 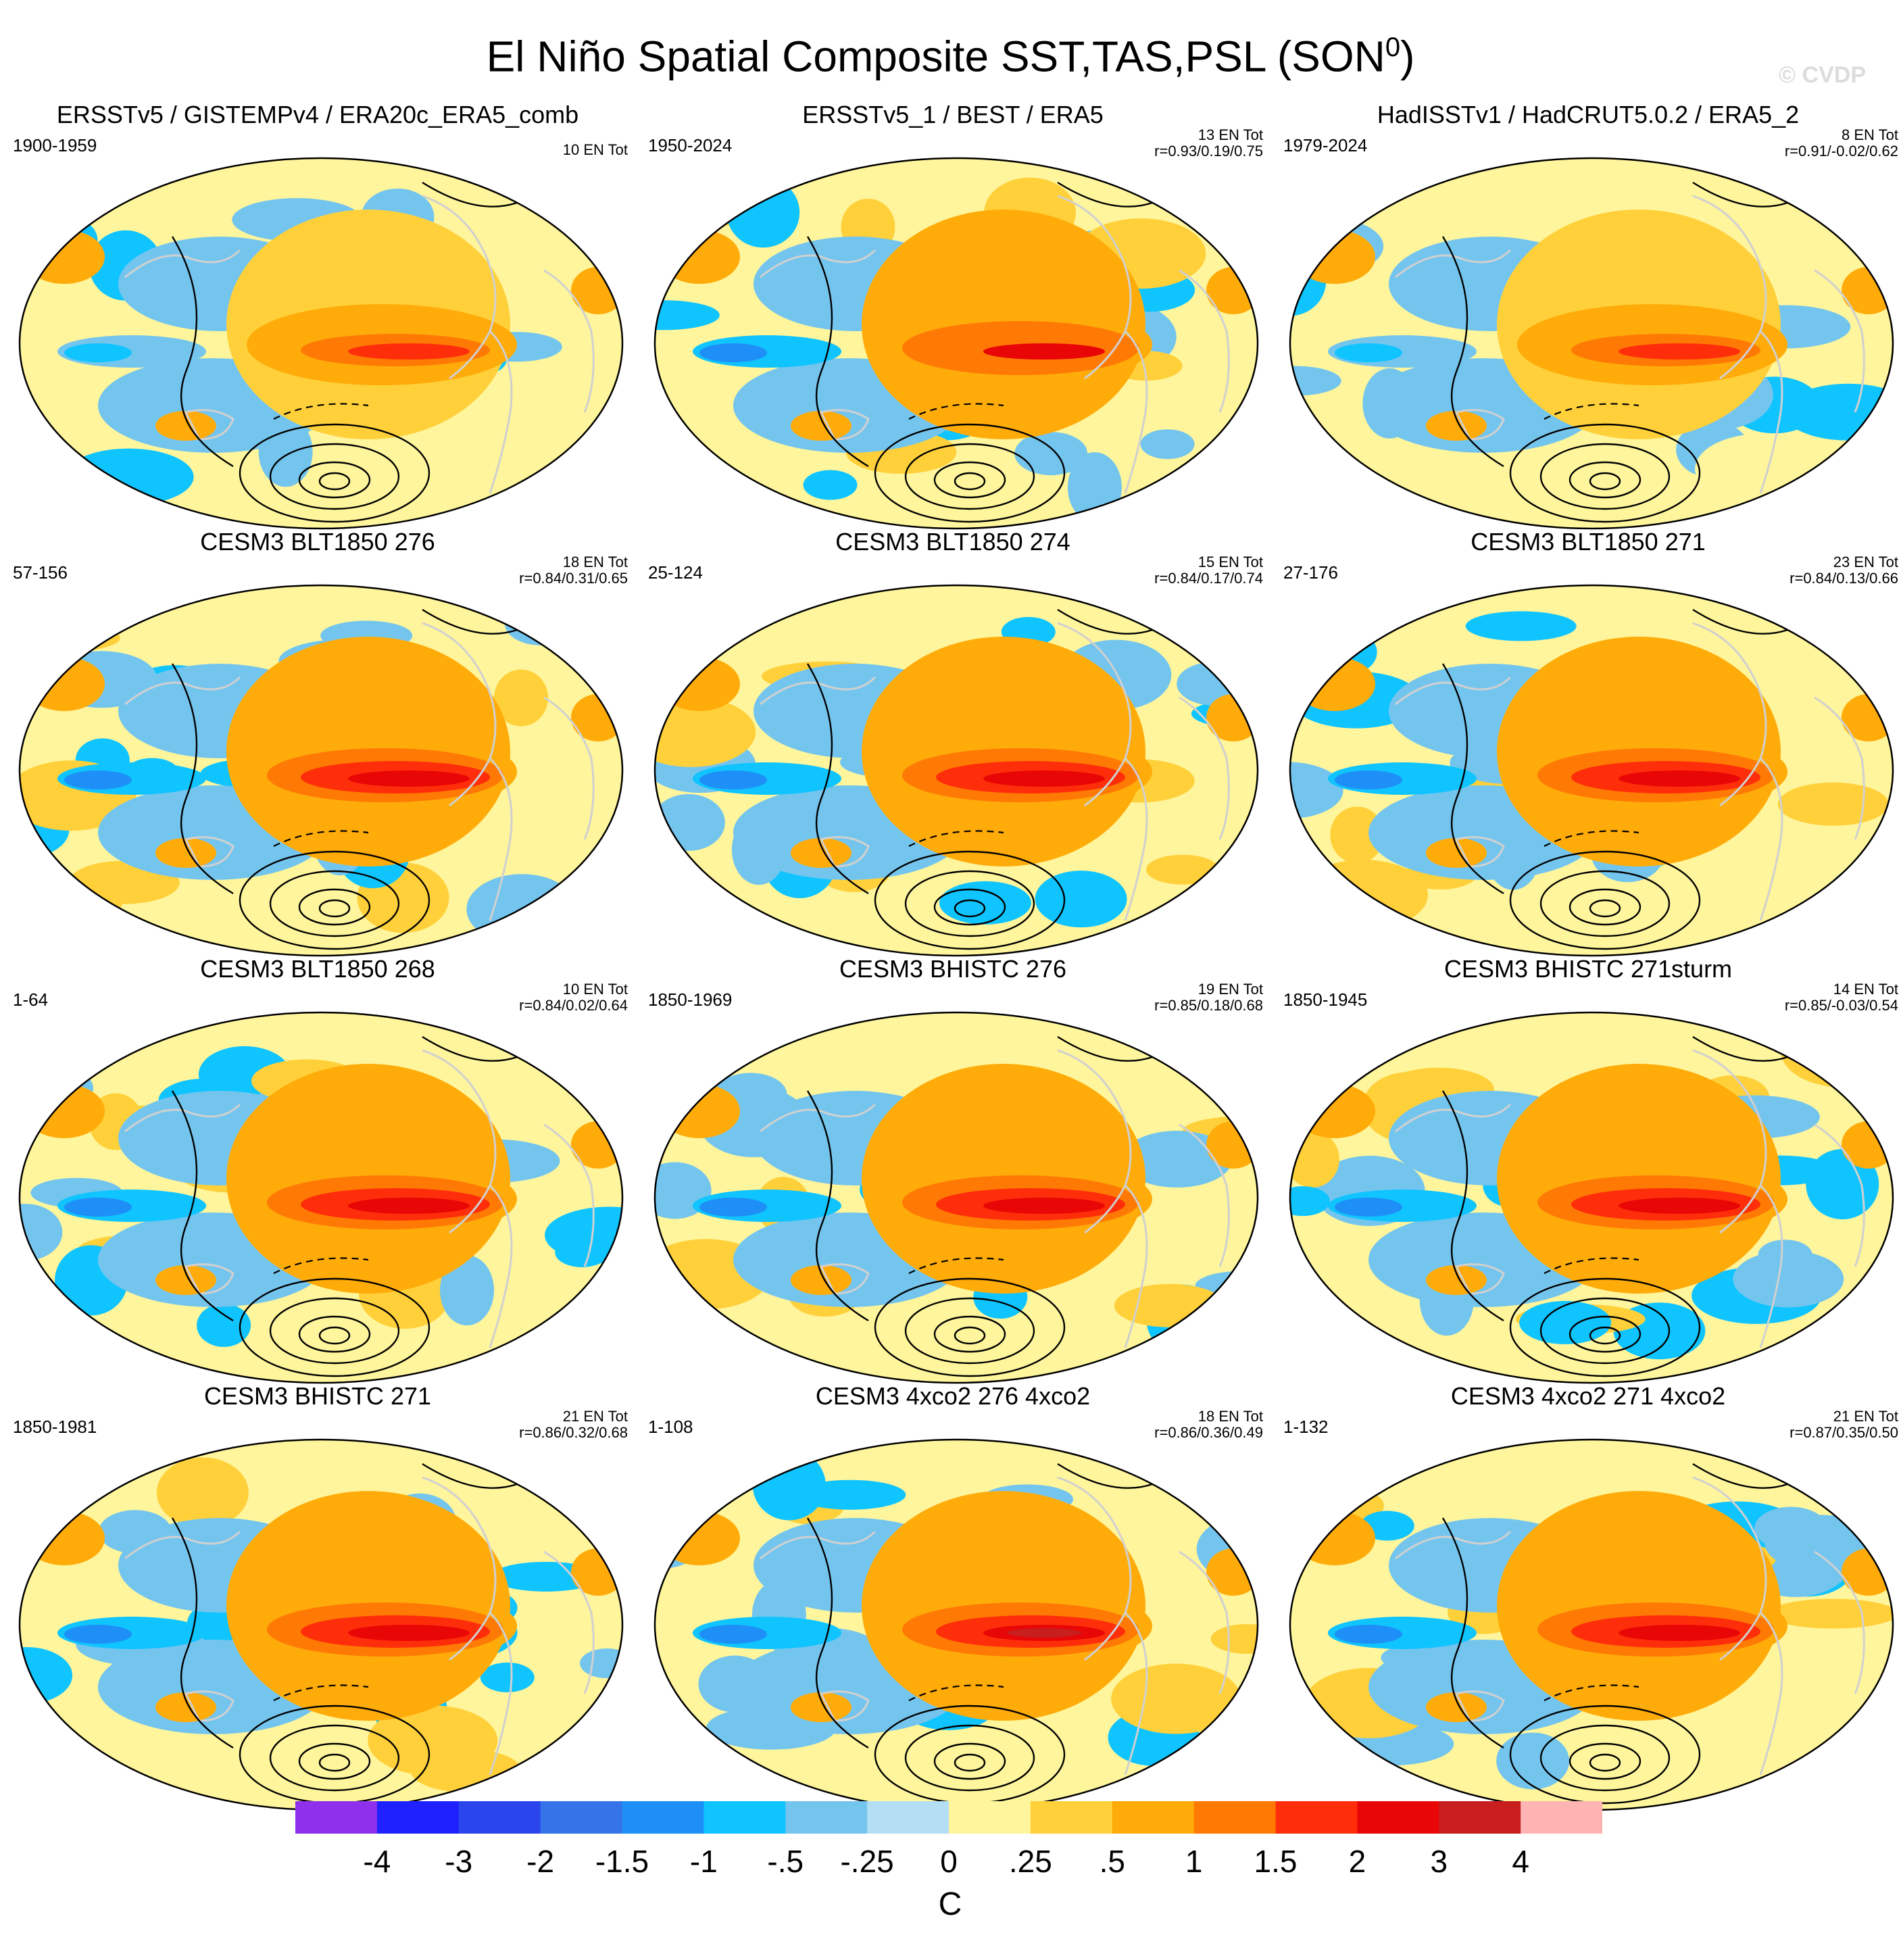 What do you see at coordinates (1520, 1862) in the screenshot?
I see `colorbar-tick-label: 4` at bounding box center [1520, 1862].